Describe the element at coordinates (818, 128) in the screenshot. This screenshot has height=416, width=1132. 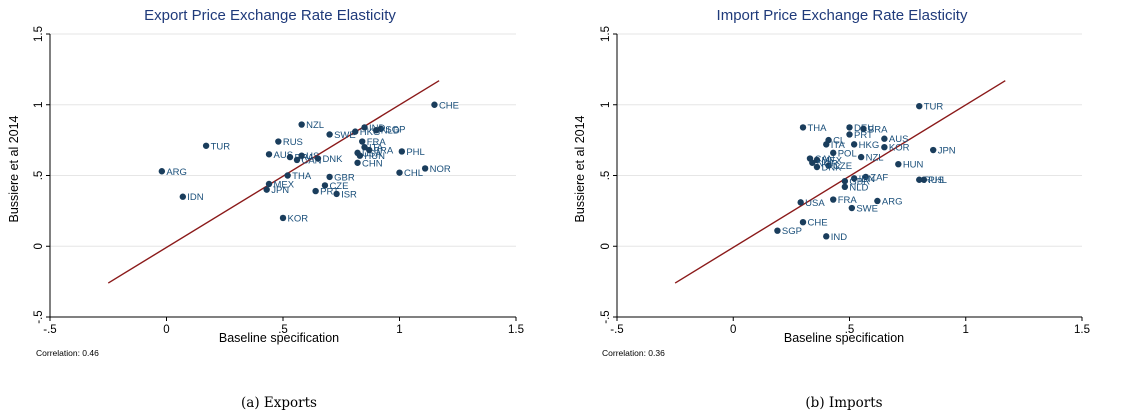
I see `point-label: THA` at that location.